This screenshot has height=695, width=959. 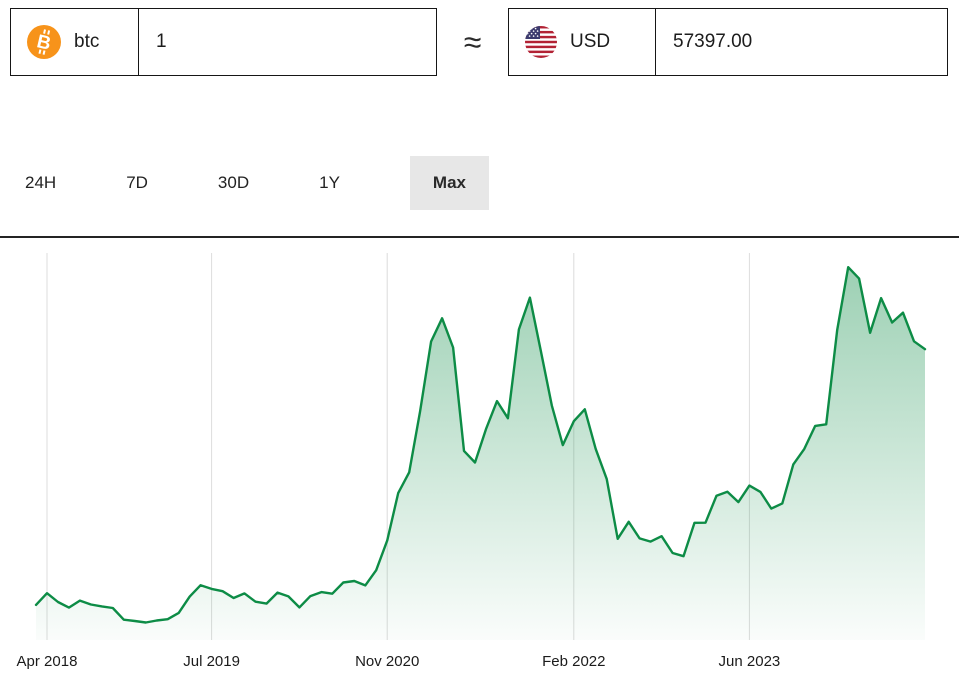 I want to click on from-amount-input, so click(x=287, y=42).